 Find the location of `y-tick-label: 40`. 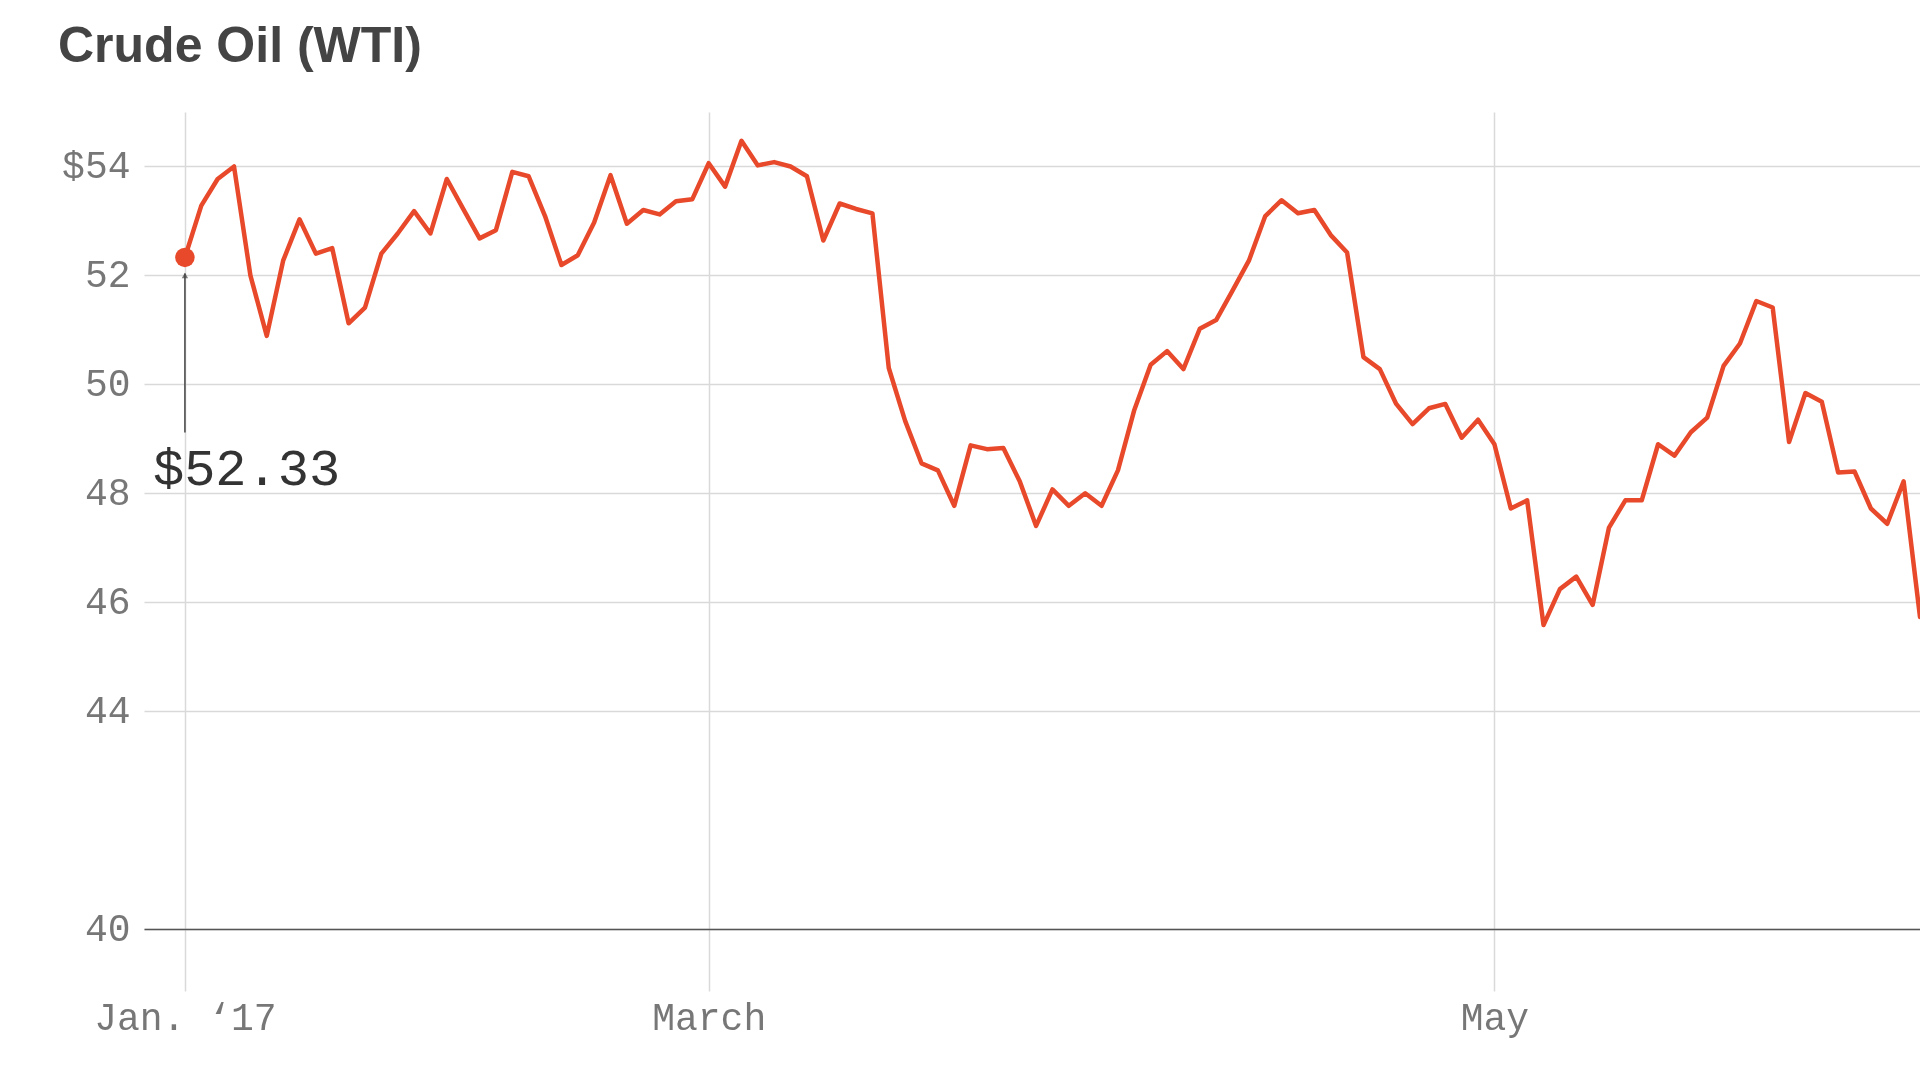

y-tick-label: 40 is located at coordinates (107, 930).